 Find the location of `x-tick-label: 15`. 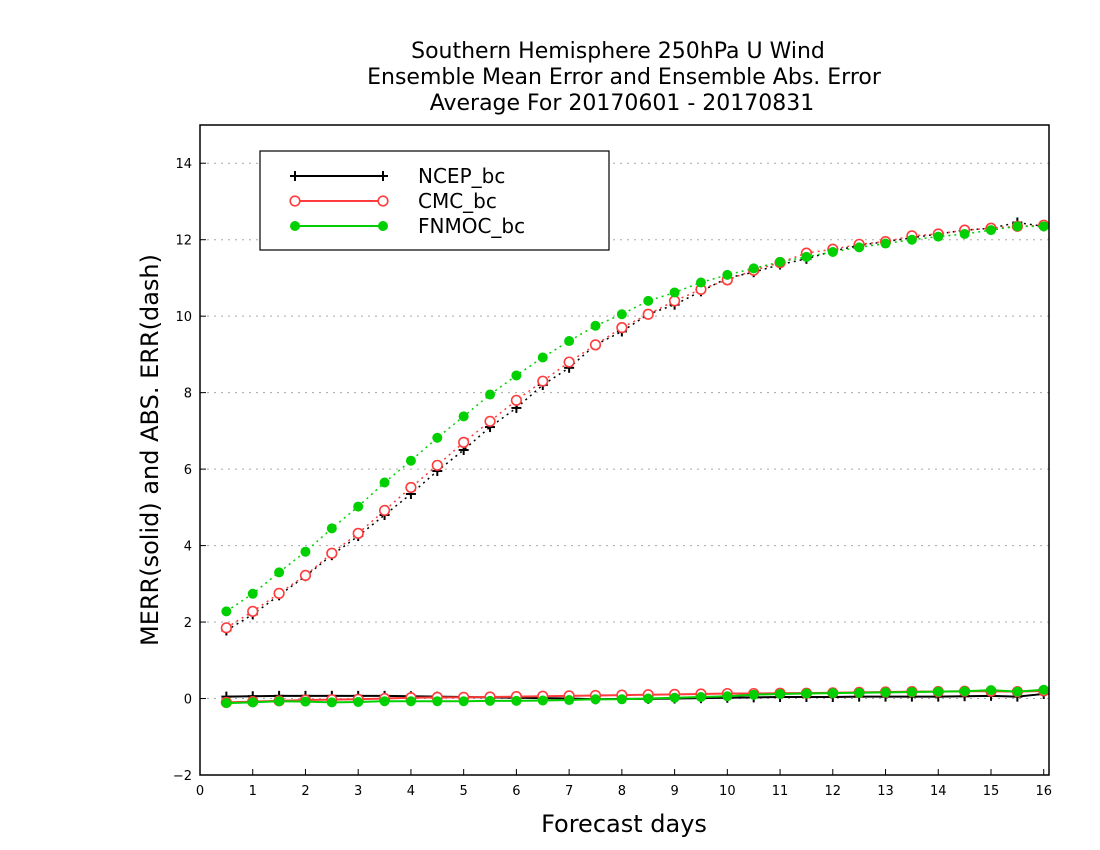

x-tick-label: 15 is located at coordinates (991, 791).